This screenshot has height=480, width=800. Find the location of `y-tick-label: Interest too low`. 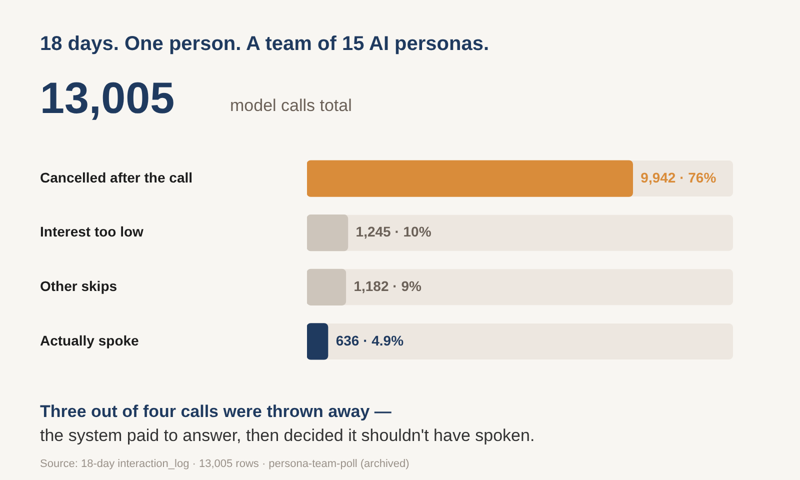

y-tick-label: Interest too low is located at coordinates (92, 232).